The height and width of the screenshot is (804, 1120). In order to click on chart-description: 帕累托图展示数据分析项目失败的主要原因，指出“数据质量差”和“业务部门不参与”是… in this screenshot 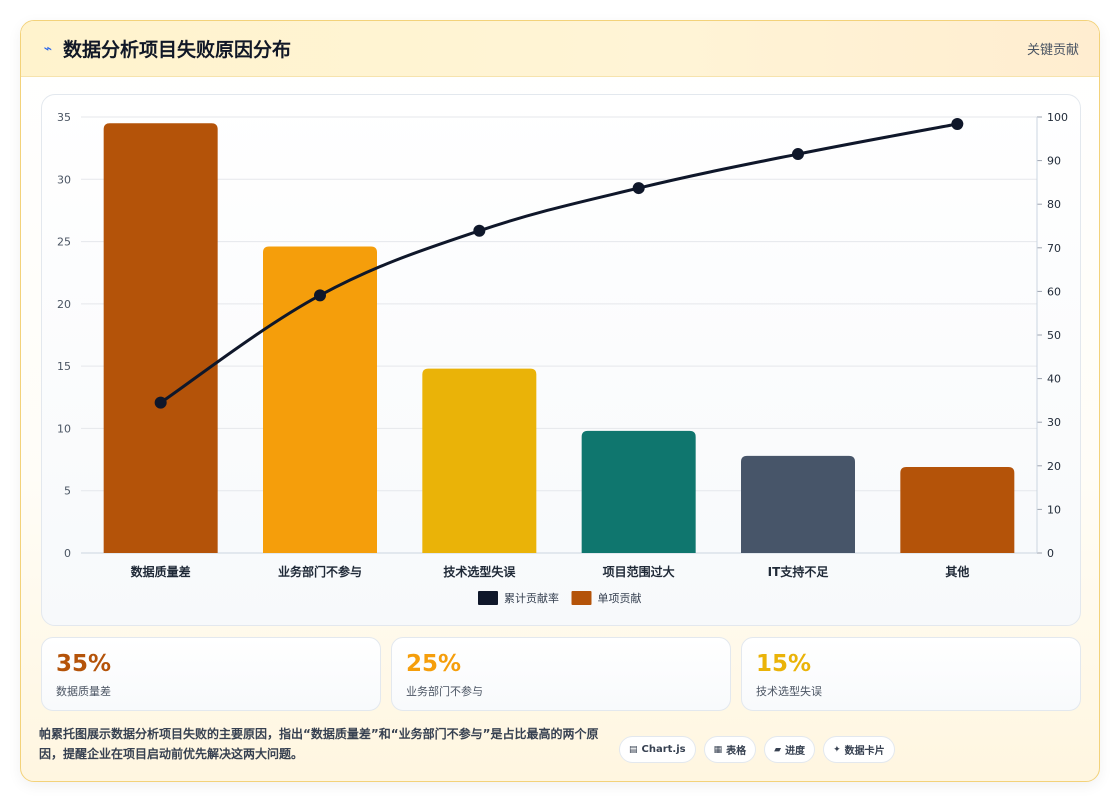, I will do `click(319, 744)`.